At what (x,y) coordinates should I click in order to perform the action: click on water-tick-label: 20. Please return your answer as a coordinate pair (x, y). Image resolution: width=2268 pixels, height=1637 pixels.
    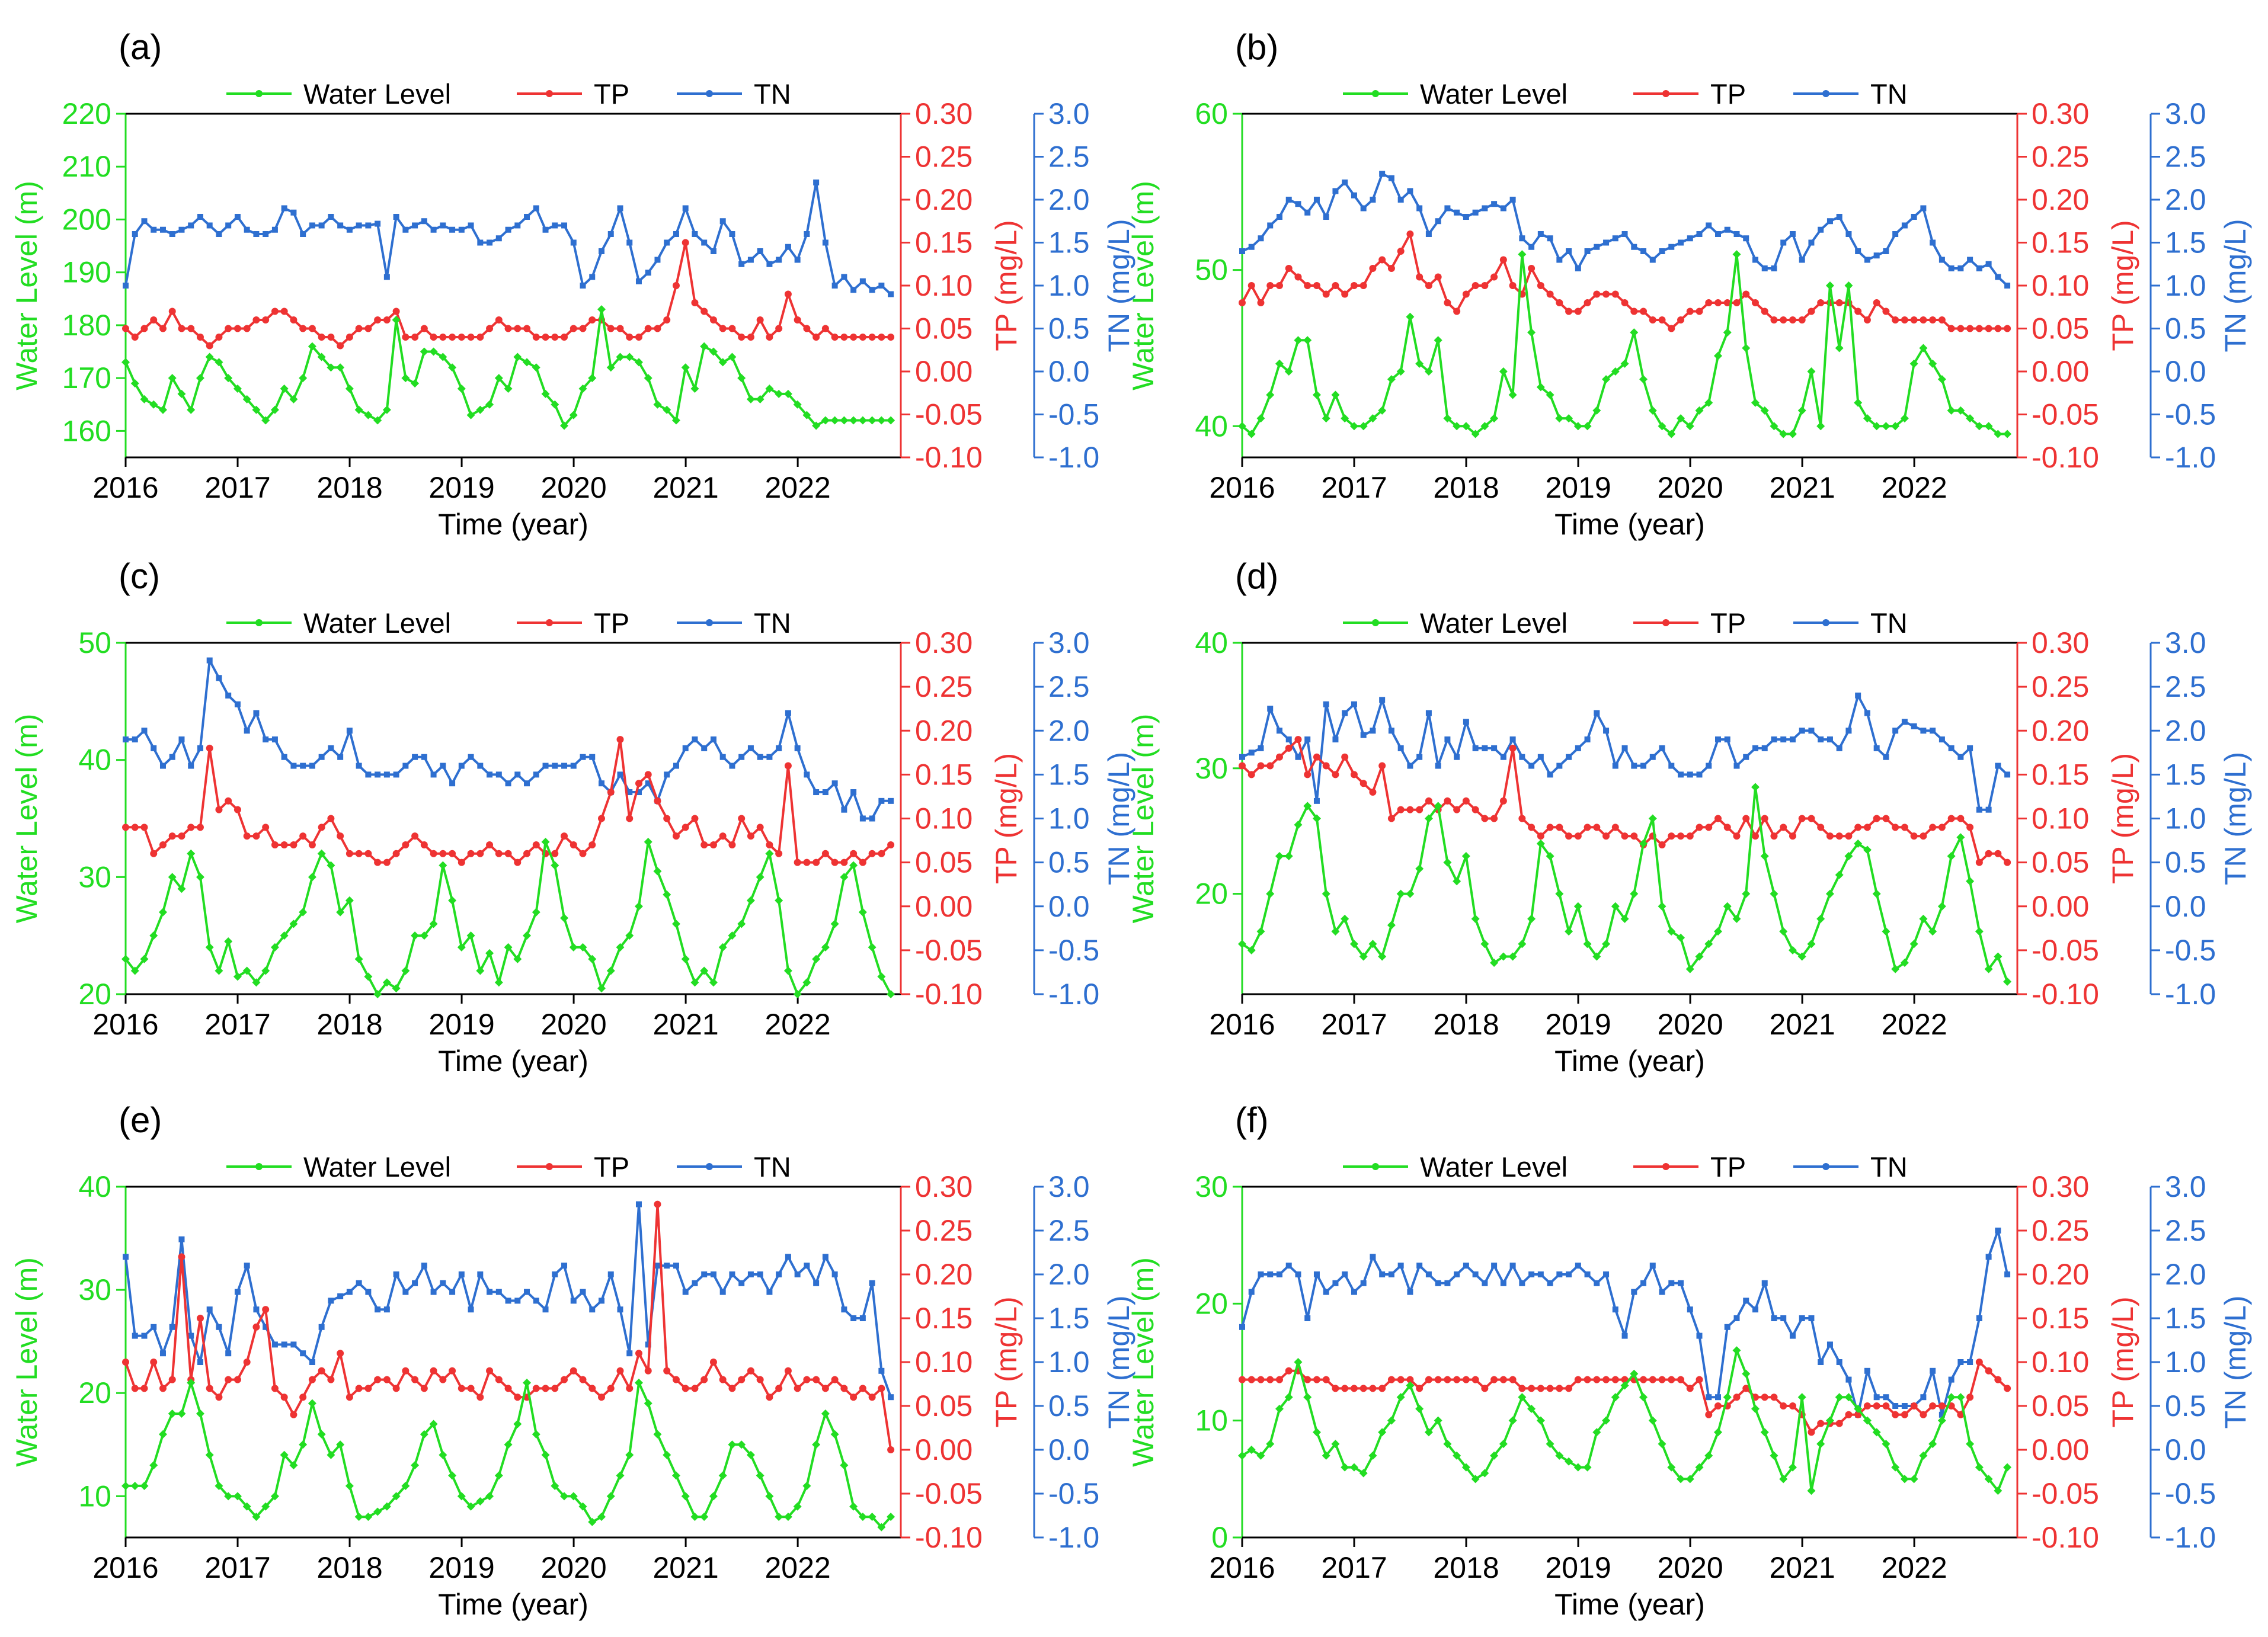
    Looking at the image, I should click on (1211, 894).